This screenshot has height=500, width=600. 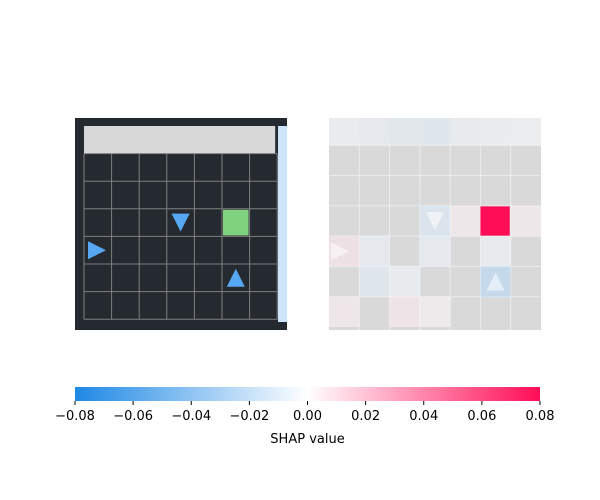 What do you see at coordinates (307, 416) in the screenshot?
I see `colorbar-tick-label: 0.00` at bounding box center [307, 416].